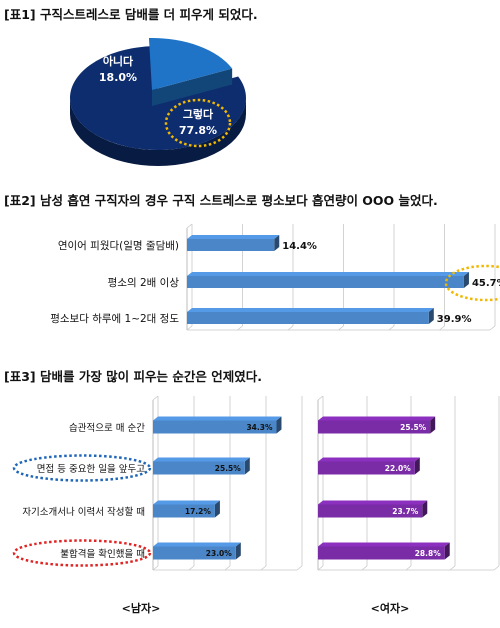 This screenshot has width=500, height=628. What do you see at coordinates (454, 319) in the screenshot?
I see `chart2-data-label: 39.9%` at bounding box center [454, 319].